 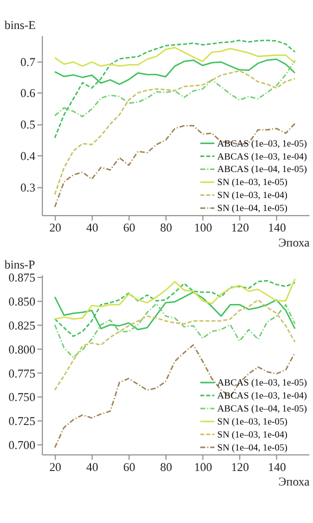 What do you see at coordinates (22, 301) in the screenshot?
I see `y-tick-label: 0.850` at bounding box center [22, 301].